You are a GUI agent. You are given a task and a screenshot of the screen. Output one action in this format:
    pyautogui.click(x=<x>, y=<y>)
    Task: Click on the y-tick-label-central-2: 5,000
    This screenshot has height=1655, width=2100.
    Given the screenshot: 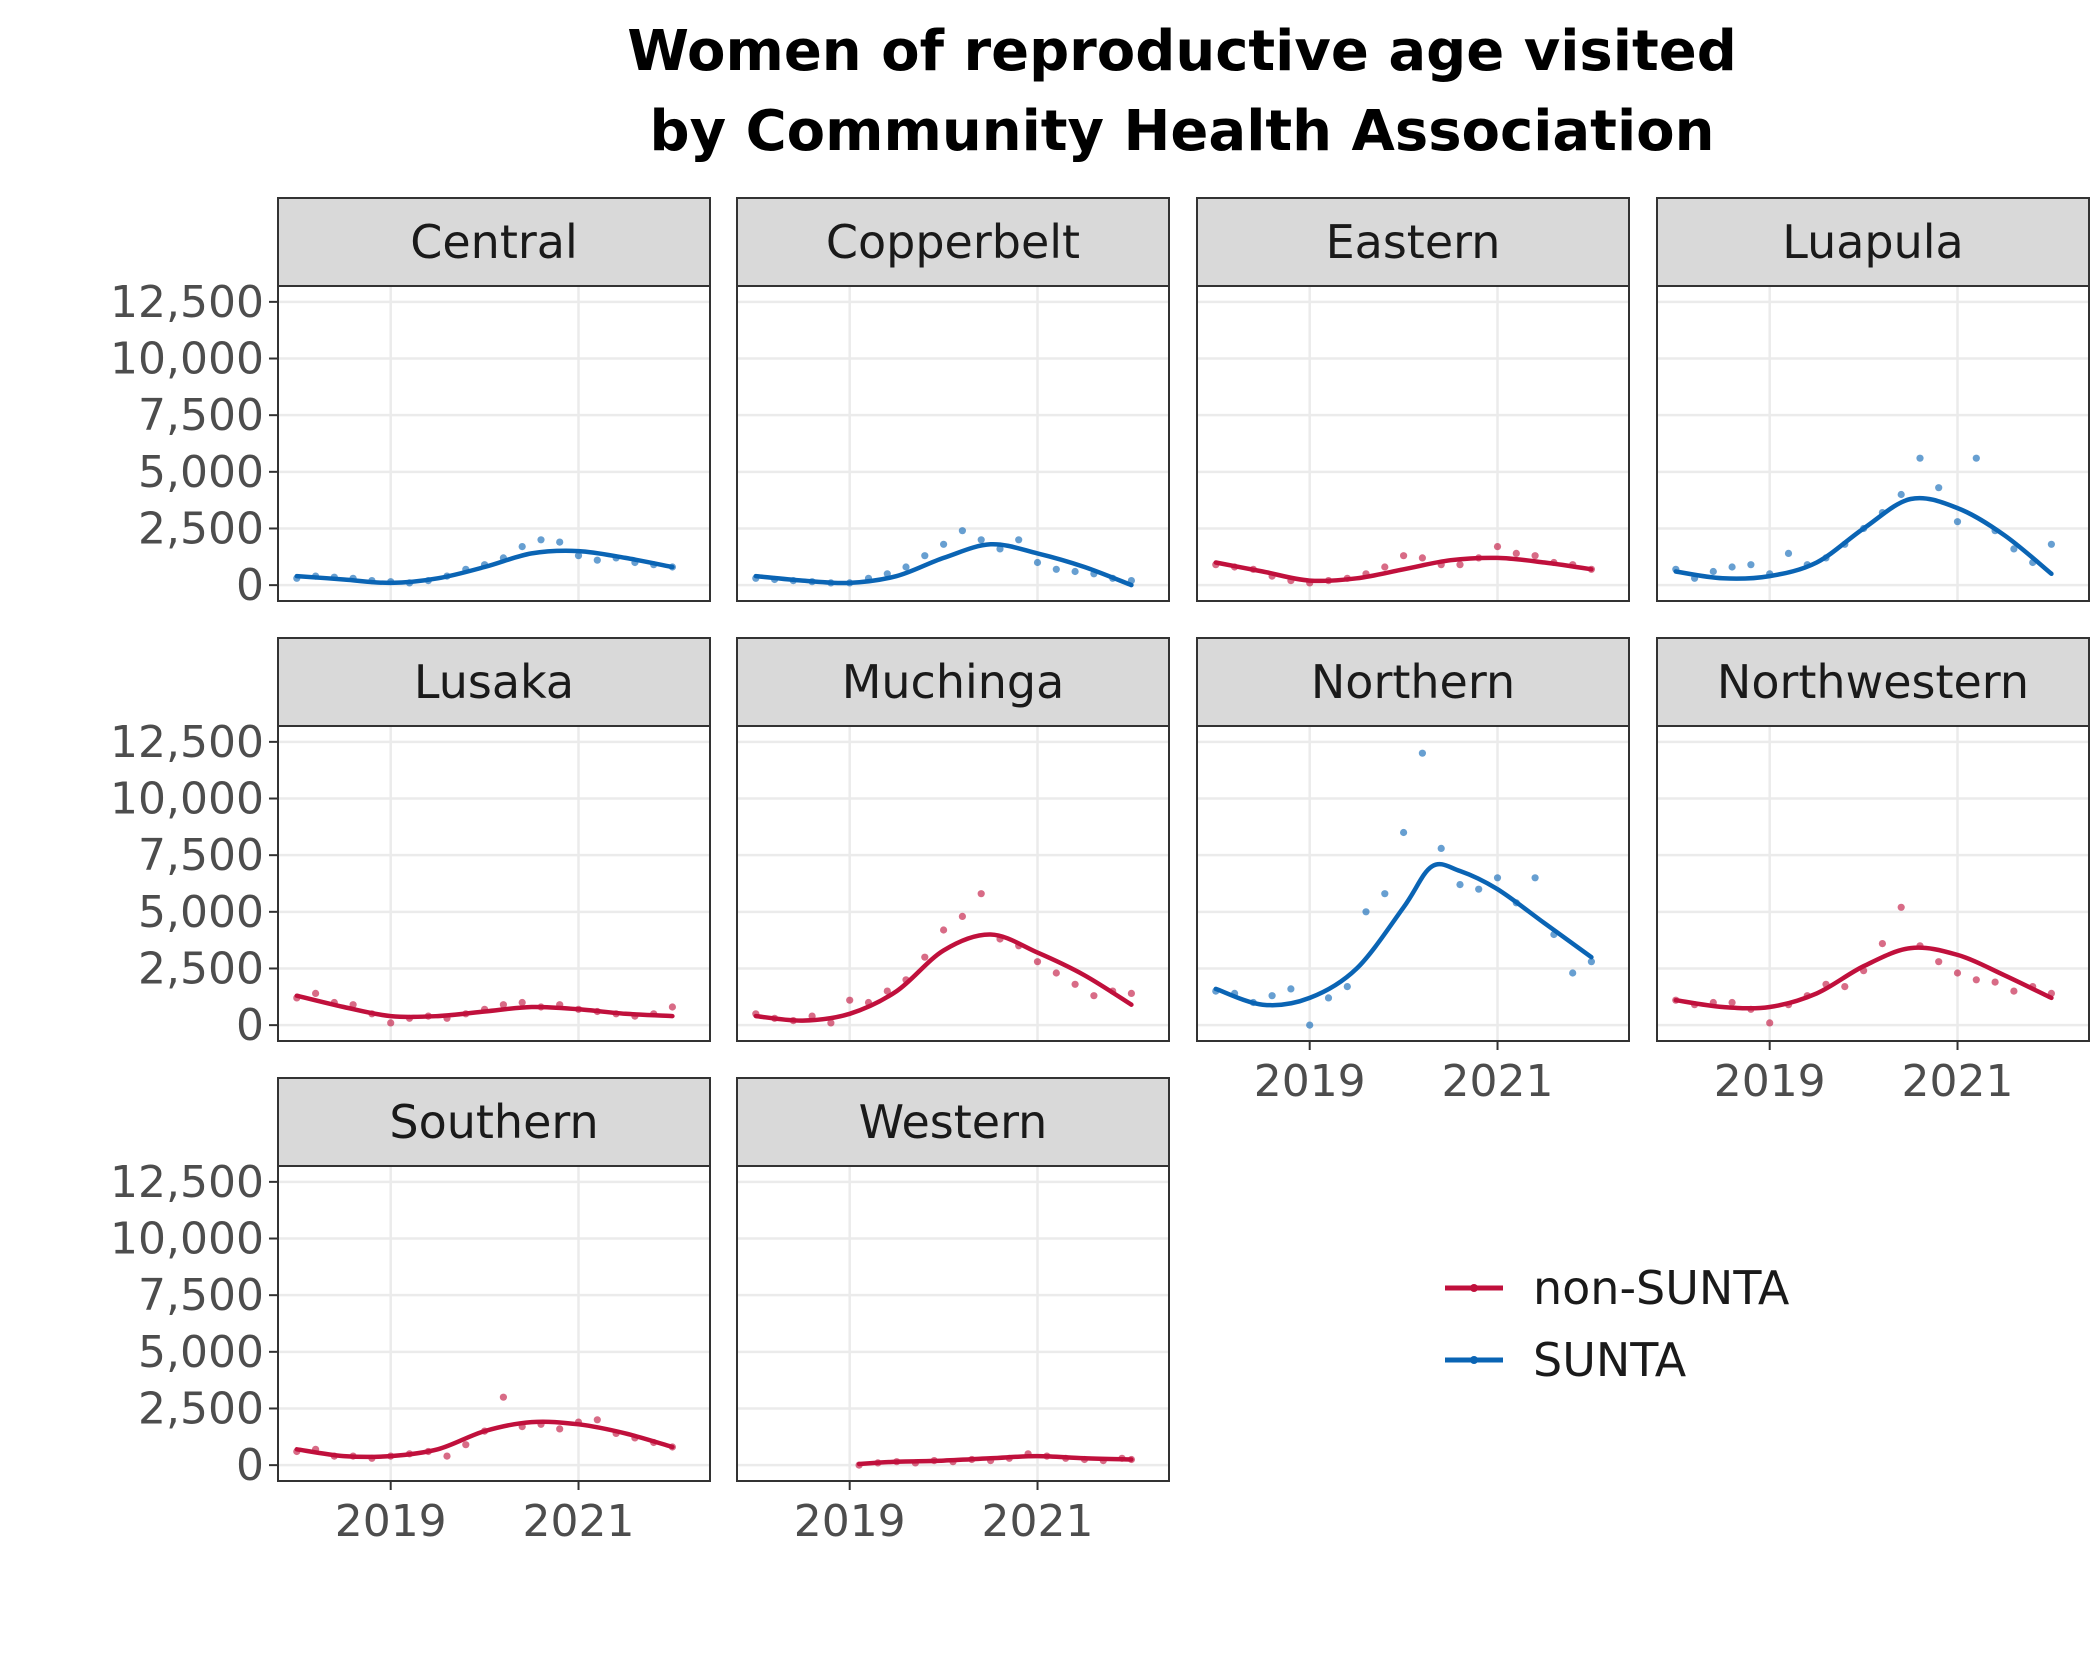 What is the action you would take?
    pyautogui.click(x=201, y=472)
    